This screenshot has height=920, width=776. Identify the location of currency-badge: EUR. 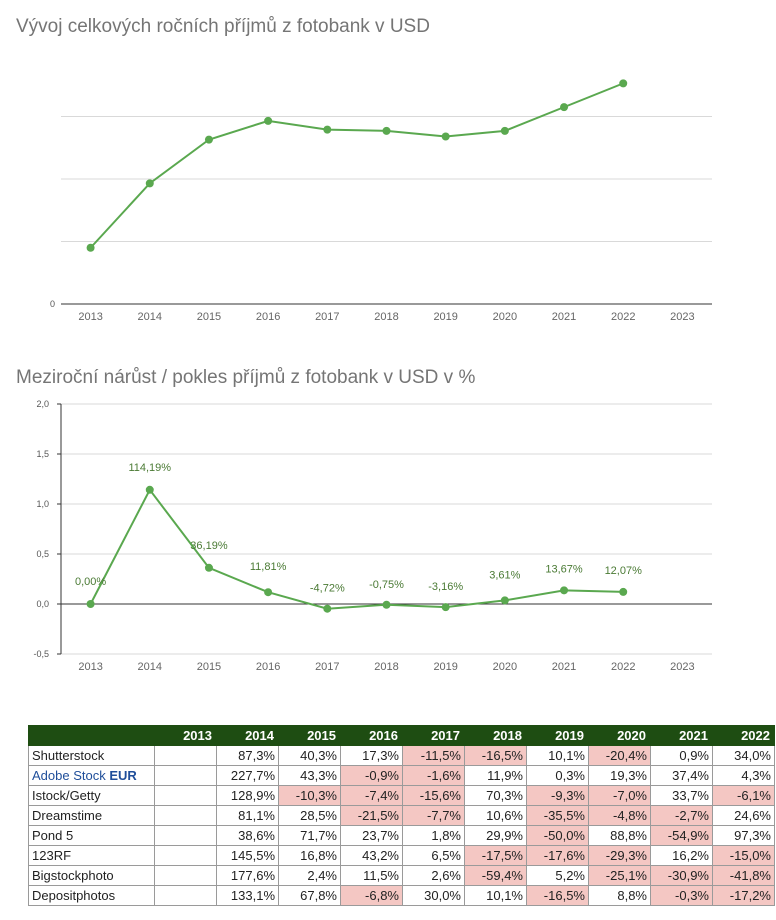
(123, 775).